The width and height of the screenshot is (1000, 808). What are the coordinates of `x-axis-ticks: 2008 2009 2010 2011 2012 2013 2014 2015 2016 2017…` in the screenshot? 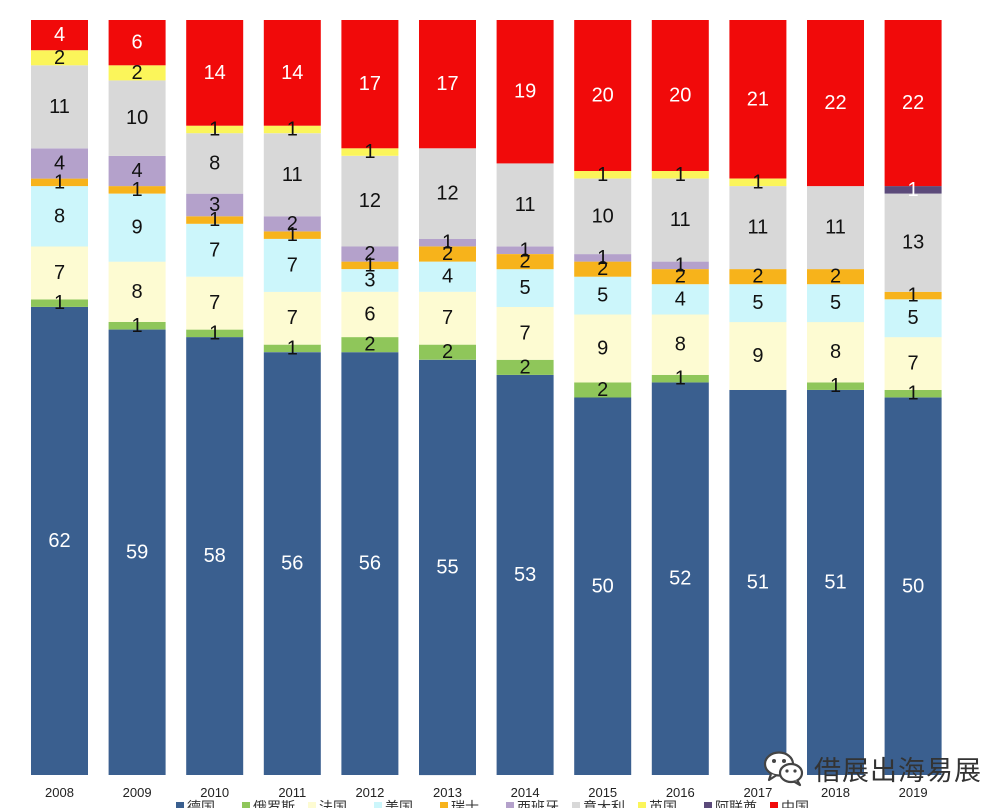 It's located at (486, 792).